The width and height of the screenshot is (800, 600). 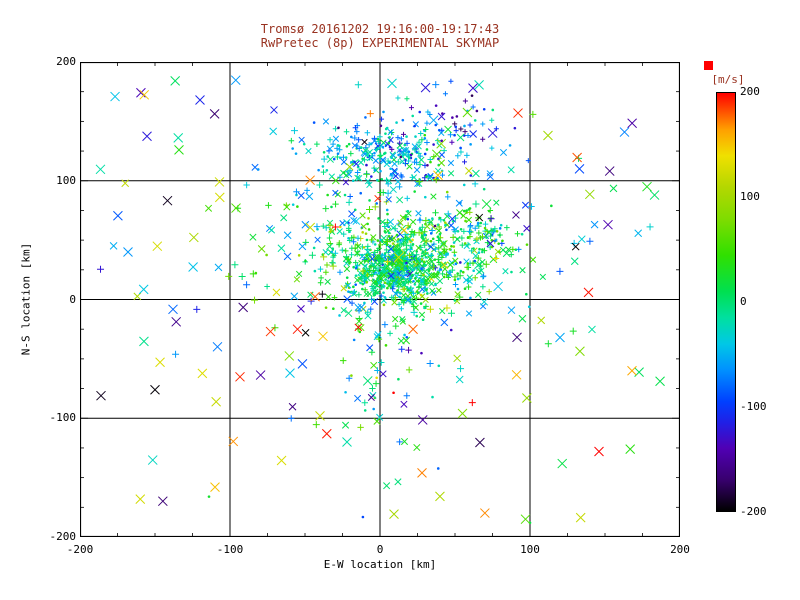 What do you see at coordinates (726, 302) in the screenshot?
I see `colorbar` at bounding box center [726, 302].